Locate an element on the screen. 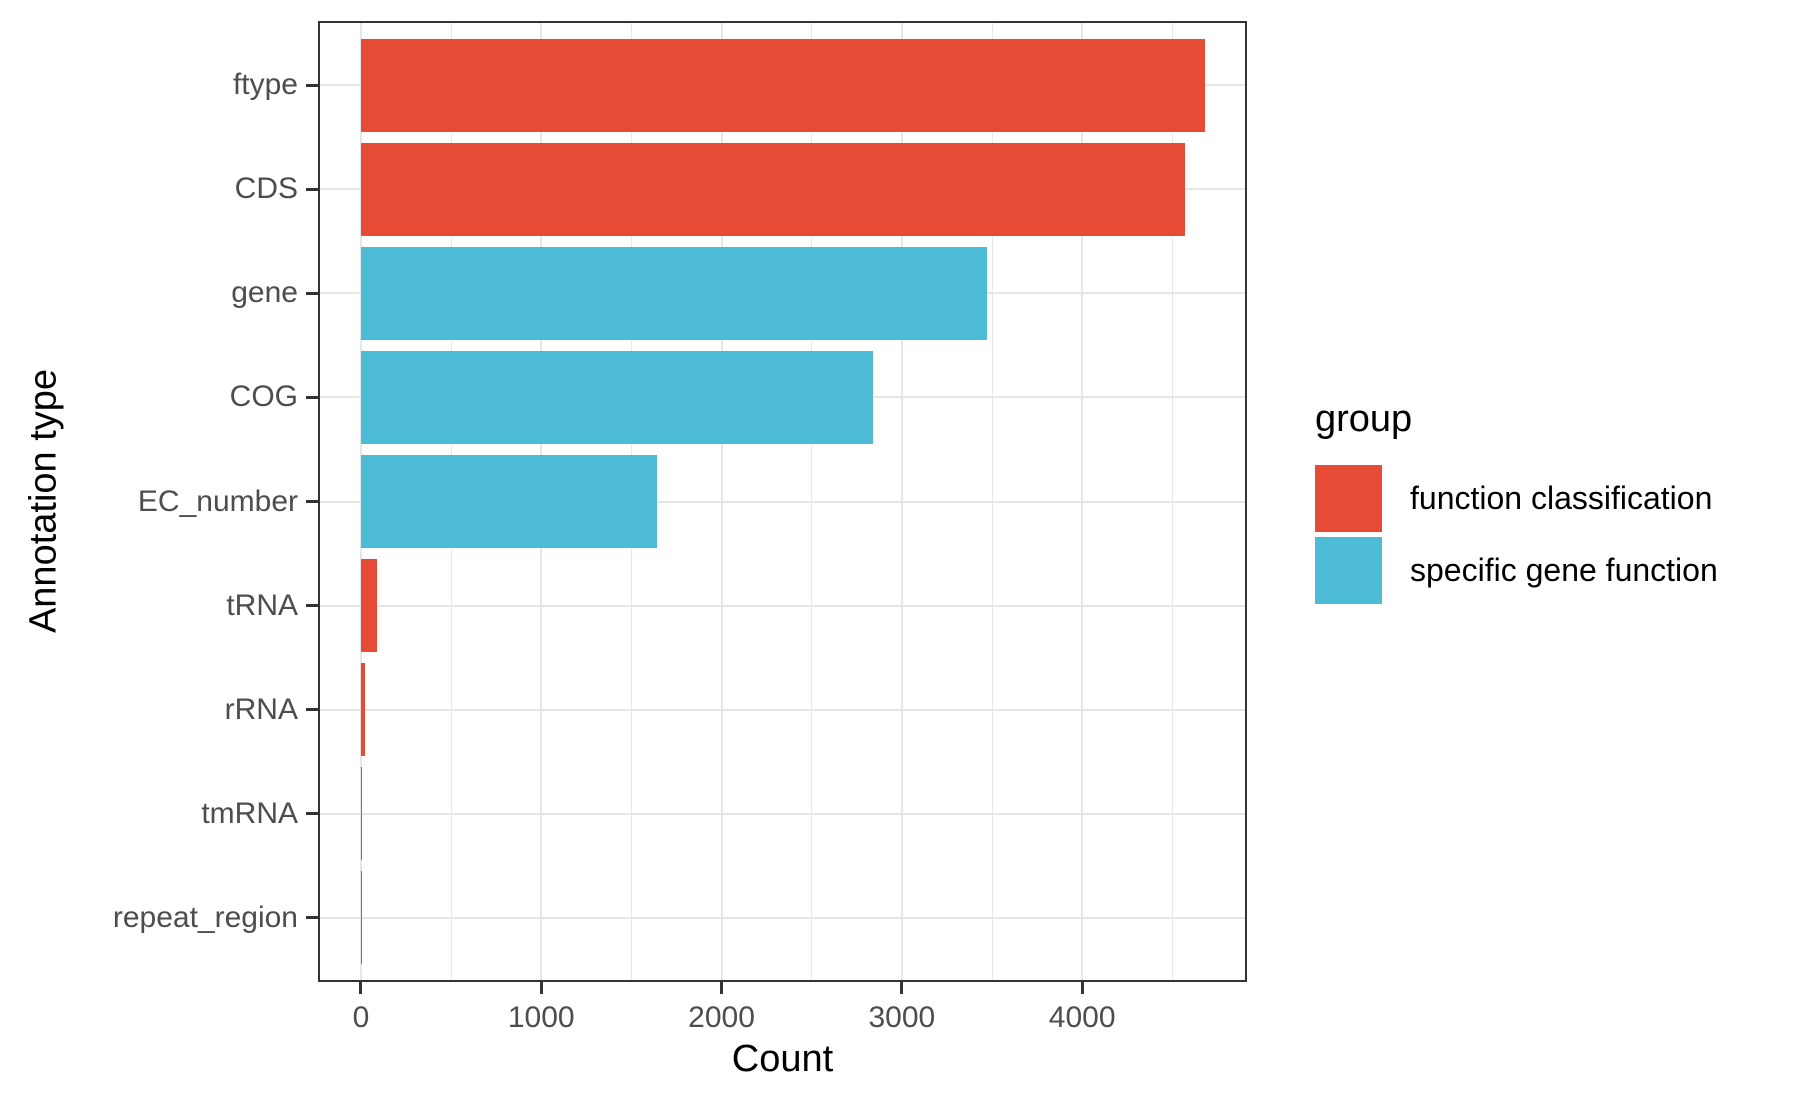 The width and height of the screenshot is (1800, 1112). y-tick-label-tmRNA: tmRNA is located at coordinates (249, 813).